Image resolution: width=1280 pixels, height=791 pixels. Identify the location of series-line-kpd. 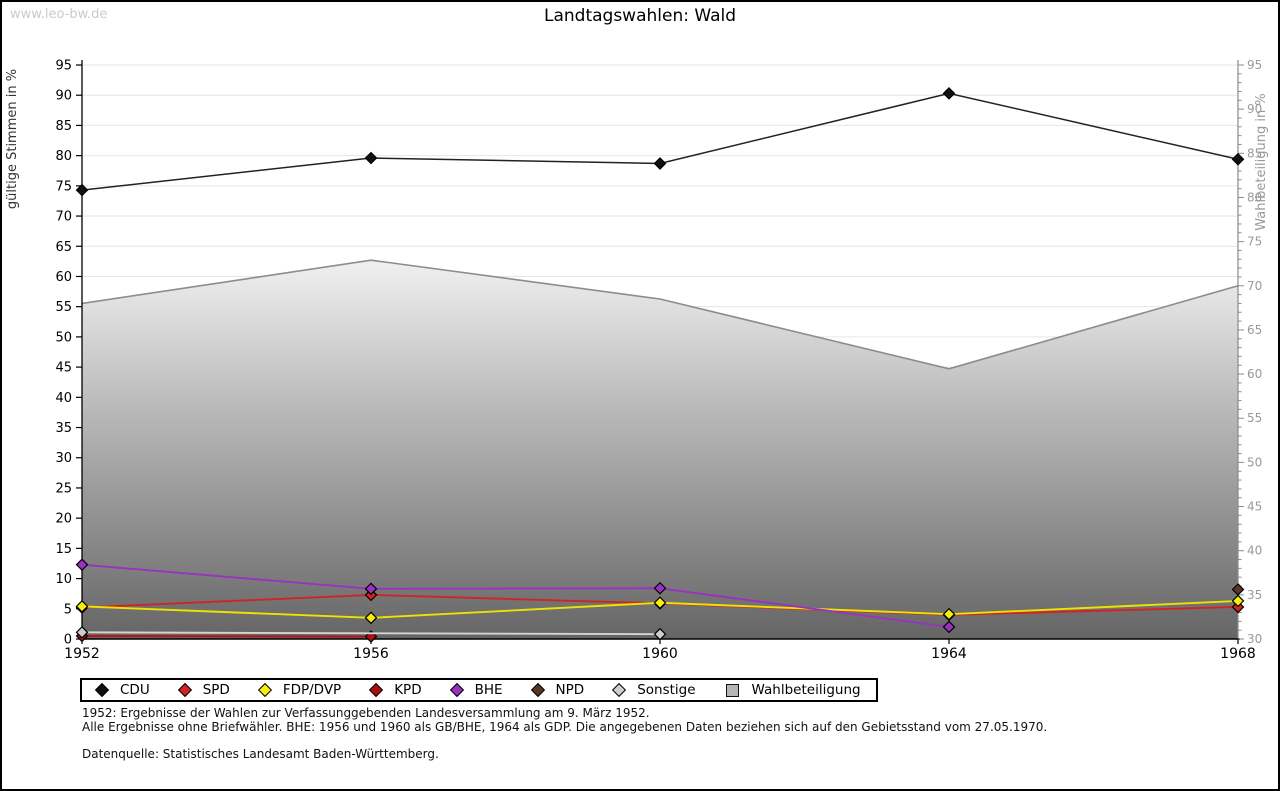
(226, 636).